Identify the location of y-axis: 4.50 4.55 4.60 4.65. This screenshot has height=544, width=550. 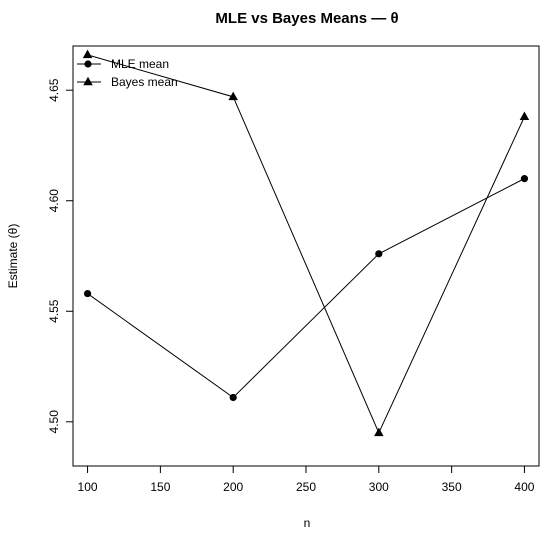
(60, 255).